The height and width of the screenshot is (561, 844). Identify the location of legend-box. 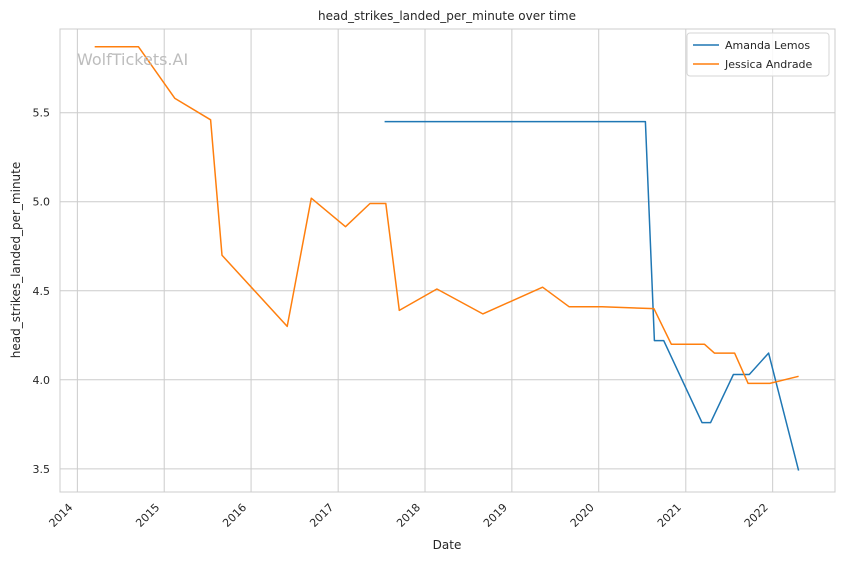
(758, 54).